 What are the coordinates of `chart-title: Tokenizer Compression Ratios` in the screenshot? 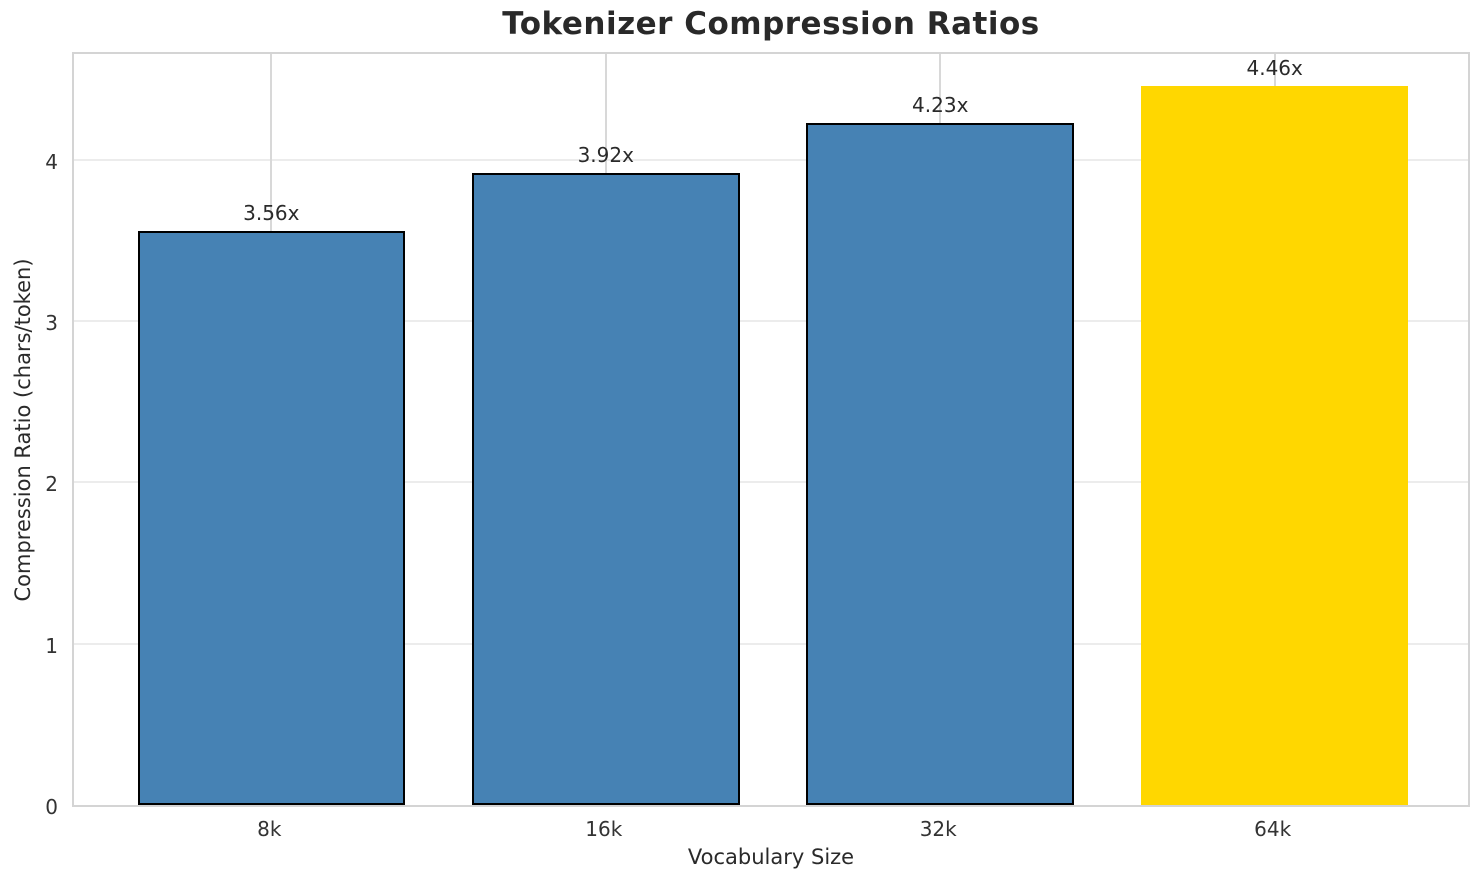 It's located at (771, 24).